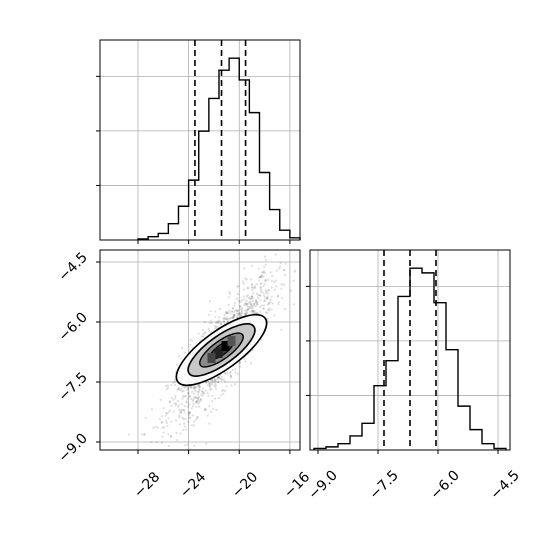 This screenshot has width=550, height=550. What do you see at coordinates (72, 326) in the screenshot?
I see `y-tick-label: −6.0` at bounding box center [72, 326].